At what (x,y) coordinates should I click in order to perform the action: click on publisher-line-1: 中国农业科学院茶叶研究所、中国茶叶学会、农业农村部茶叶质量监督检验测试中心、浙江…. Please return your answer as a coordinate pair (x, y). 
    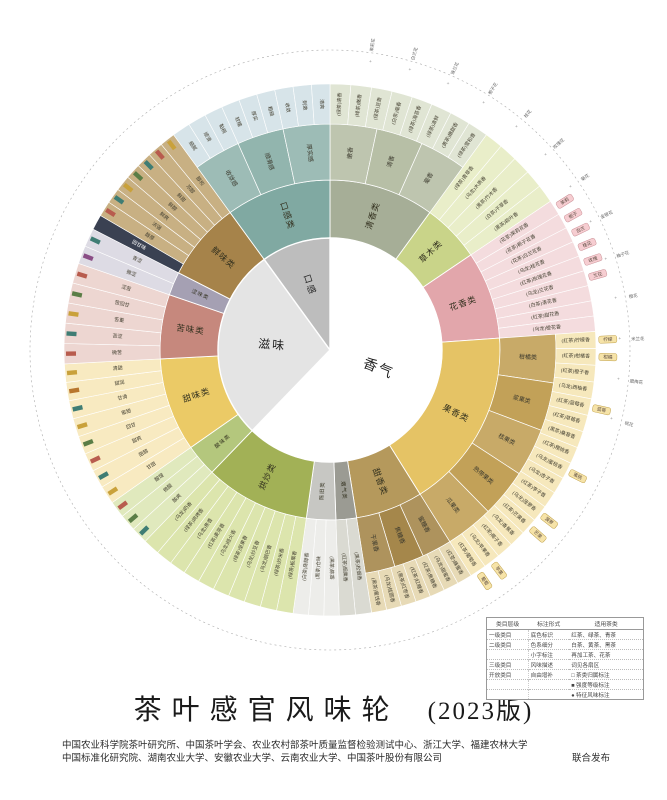
    Looking at the image, I should click on (295, 746).